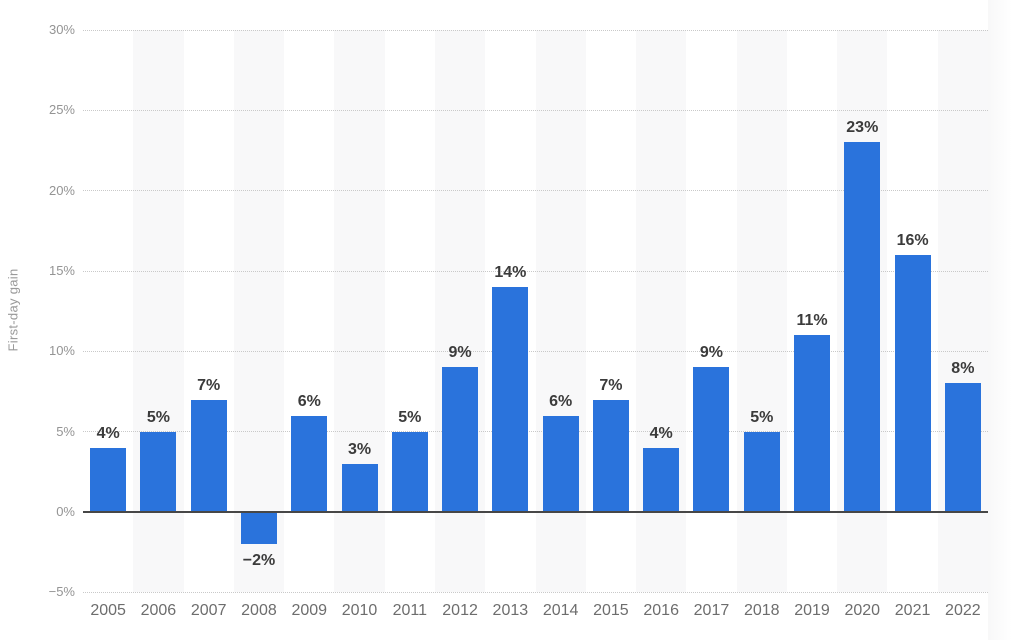 The width and height of the screenshot is (1024, 640). I want to click on bar-value-label-2007: 7%, so click(209, 385).